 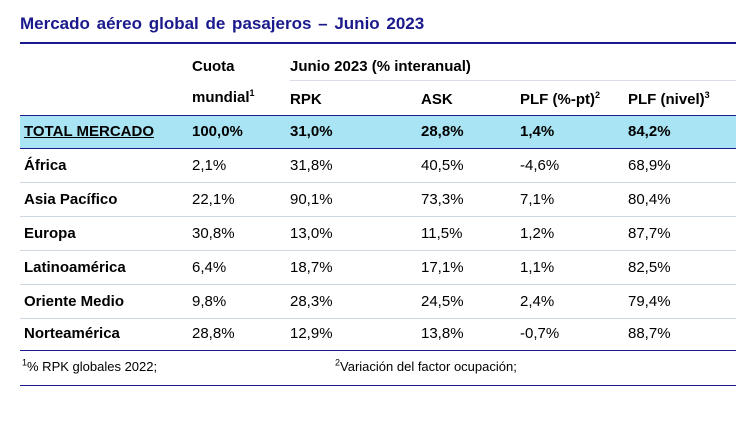 What do you see at coordinates (649, 233) in the screenshot?
I see `table-row-plf-level: 87,7%` at bounding box center [649, 233].